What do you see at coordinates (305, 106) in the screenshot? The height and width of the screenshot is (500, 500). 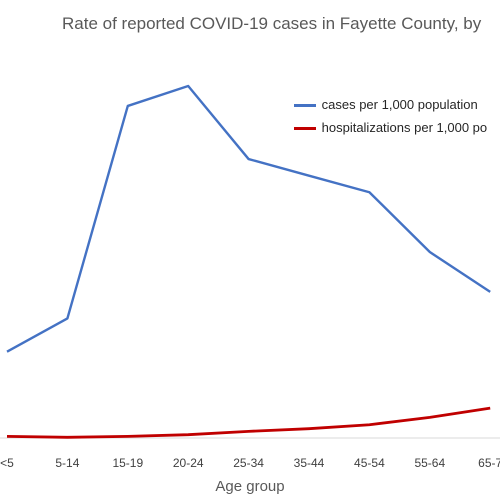 I see `legend-swatch-cases` at bounding box center [305, 106].